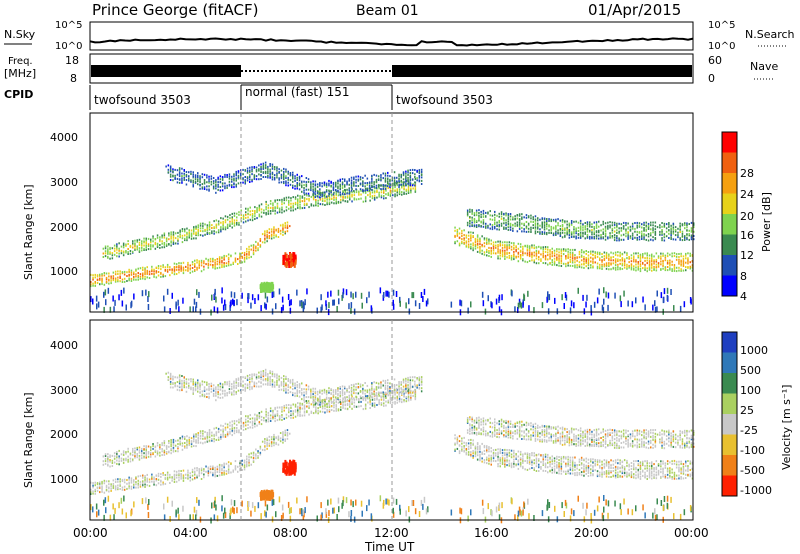 The height and width of the screenshot is (554, 800). What do you see at coordinates (352, 194) in the screenshot?
I see `power-cell-1938` at bounding box center [352, 194].